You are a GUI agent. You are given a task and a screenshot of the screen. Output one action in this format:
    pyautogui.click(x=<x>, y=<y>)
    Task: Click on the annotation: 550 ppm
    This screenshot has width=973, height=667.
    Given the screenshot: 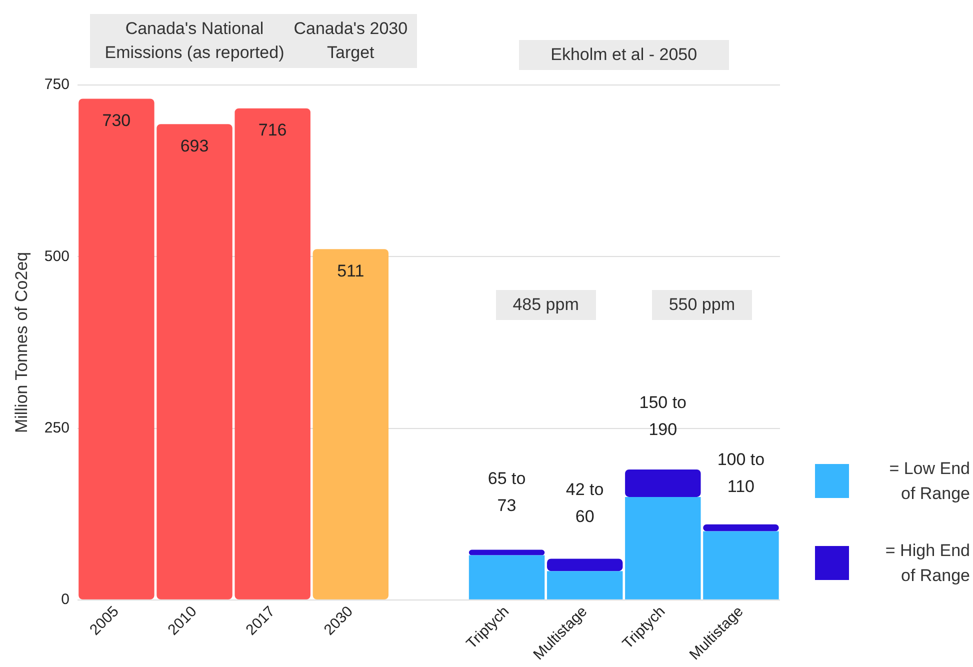 What is the action you would take?
    pyautogui.click(x=702, y=305)
    